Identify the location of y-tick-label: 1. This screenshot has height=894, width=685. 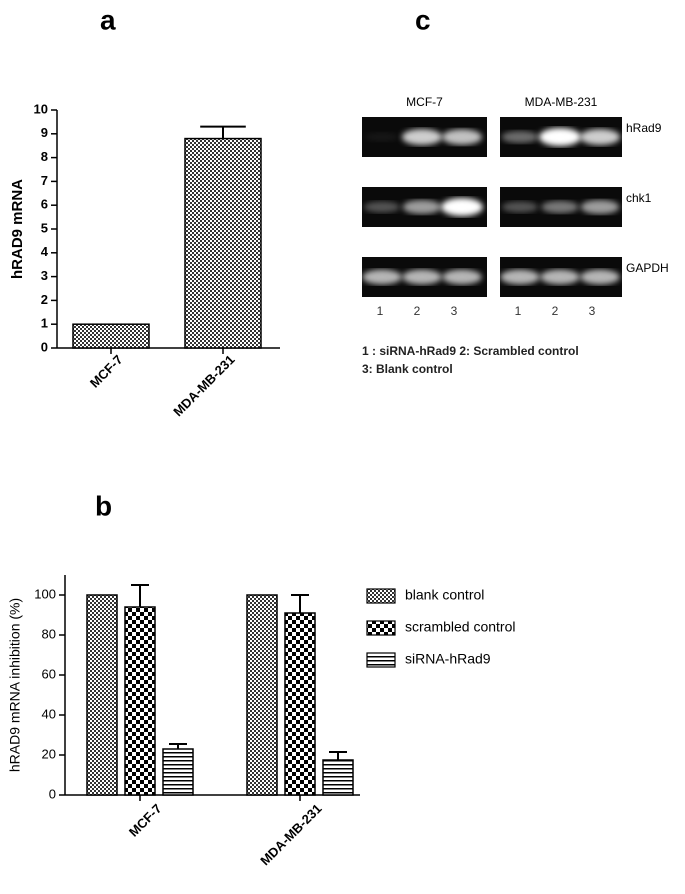
(44, 323).